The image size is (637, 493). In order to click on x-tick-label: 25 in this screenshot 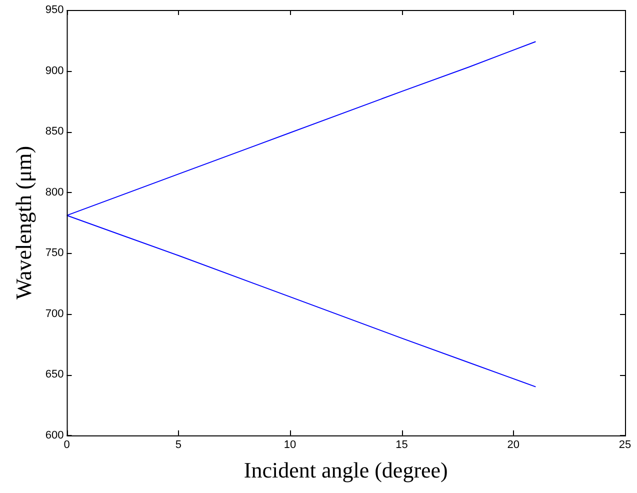, I will do `click(625, 445)`.